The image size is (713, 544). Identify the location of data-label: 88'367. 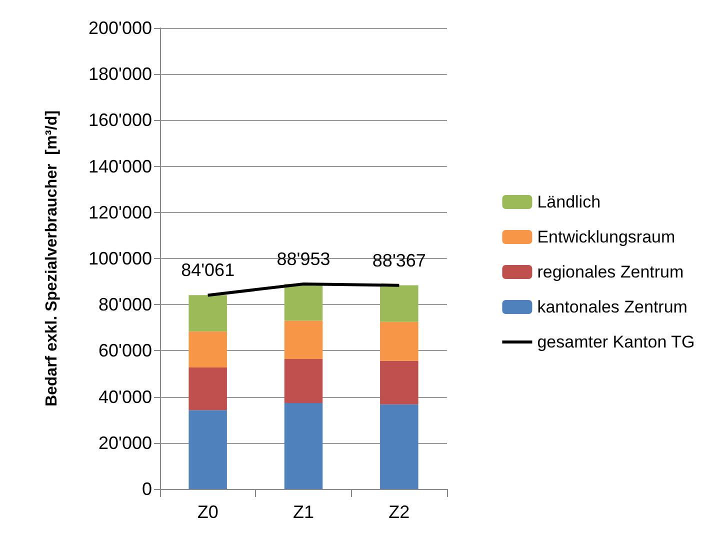
(399, 260).